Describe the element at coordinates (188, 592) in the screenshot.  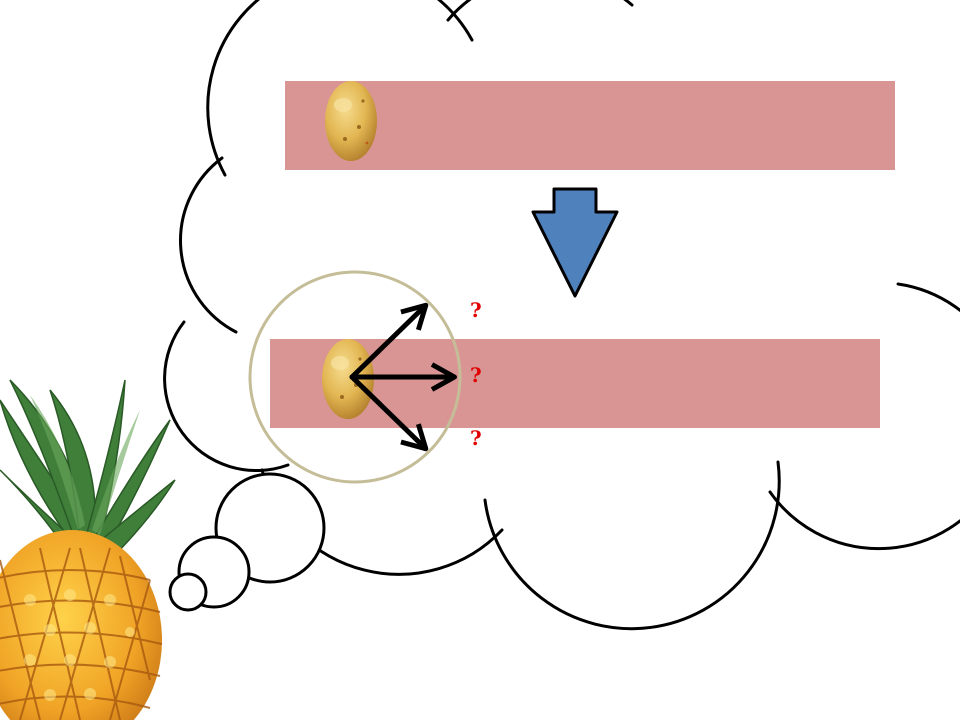
I see `thought-circle-small` at that location.